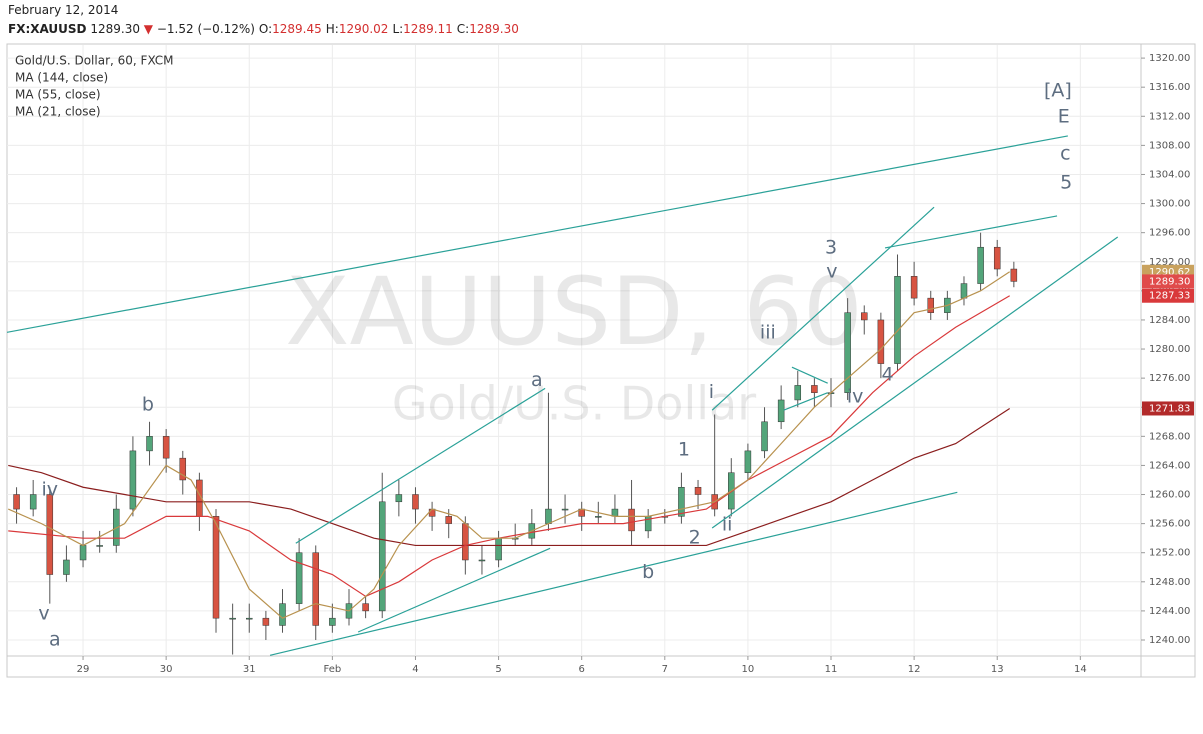  Describe the element at coordinates (115, 29) in the screenshot. I see `last-price: 1289.30` at that location.